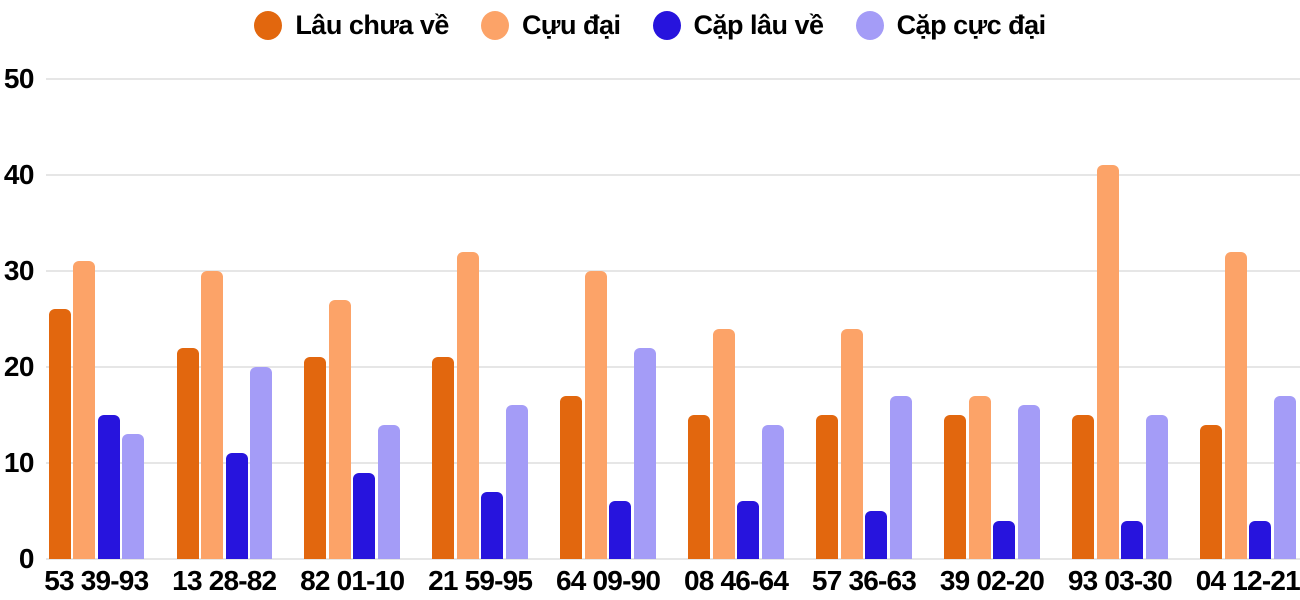 The height and width of the screenshot is (600, 1300). What do you see at coordinates (352, 580) in the screenshot?
I see `x-axis-label: 82 01-10` at bounding box center [352, 580].